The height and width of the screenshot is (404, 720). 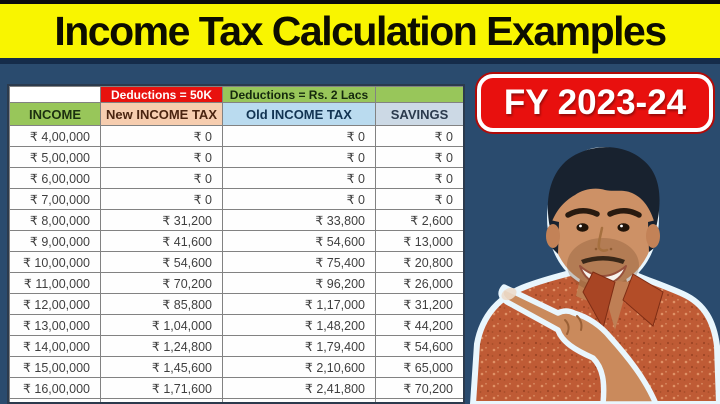 What do you see at coordinates (55, 367) in the screenshot?
I see `cell-income: ₹ 15,00,000` at bounding box center [55, 367].